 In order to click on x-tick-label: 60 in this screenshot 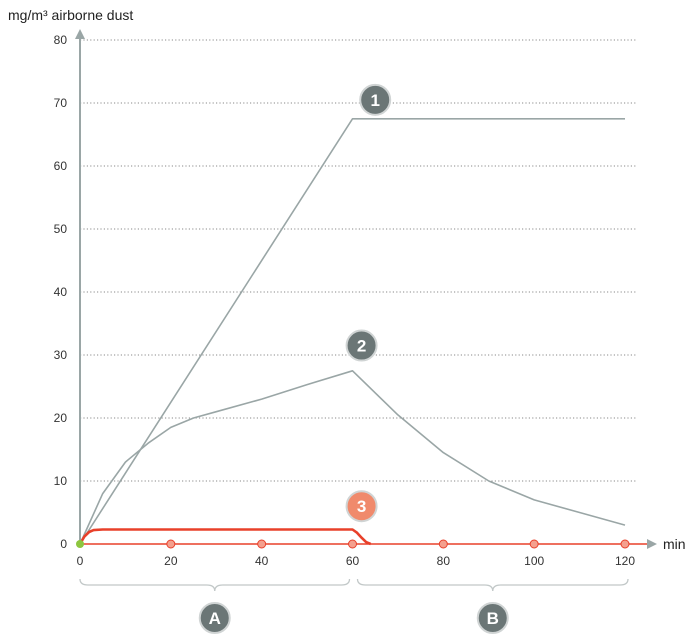, I will do `click(353, 561)`.